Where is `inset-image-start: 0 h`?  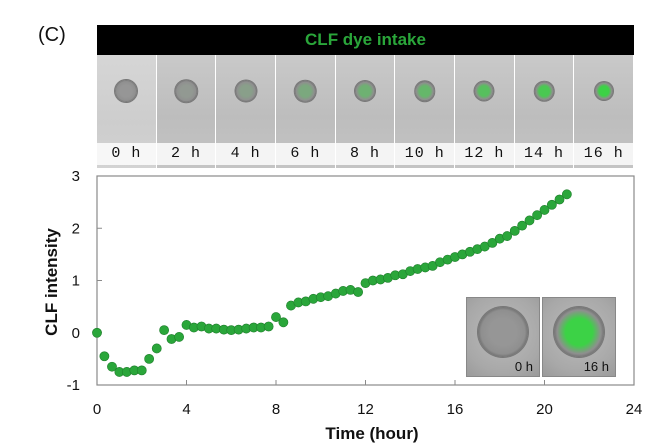
inset-image-start: 0 h is located at coordinates (503, 337).